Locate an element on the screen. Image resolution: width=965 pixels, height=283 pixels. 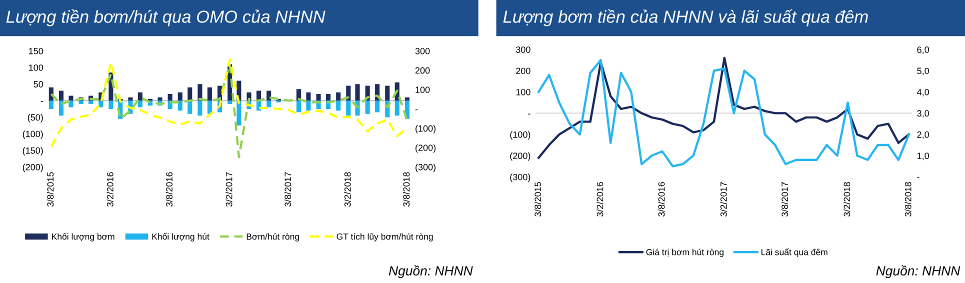
y2-tick-label: 5,0 is located at coordinates (923, 72).